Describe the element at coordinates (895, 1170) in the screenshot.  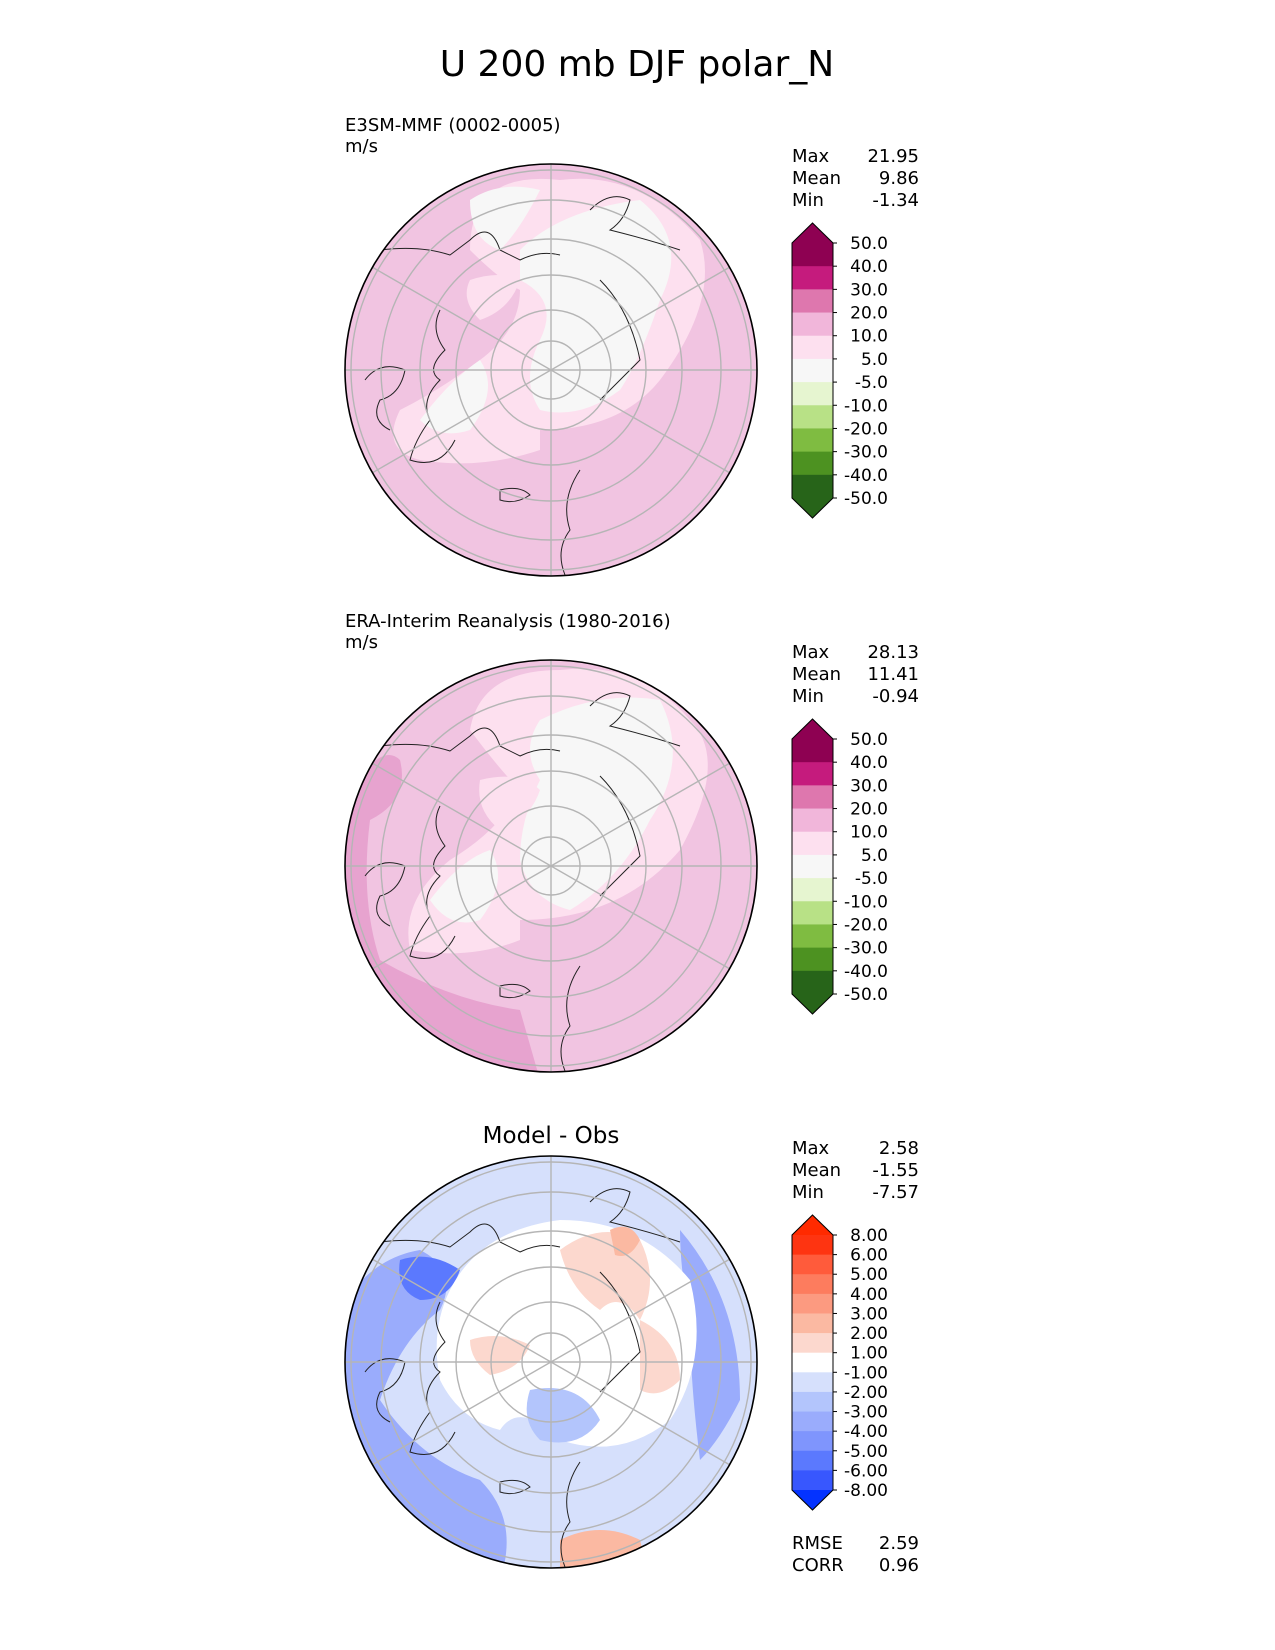
I see `stat-value: -1.55` at that location.